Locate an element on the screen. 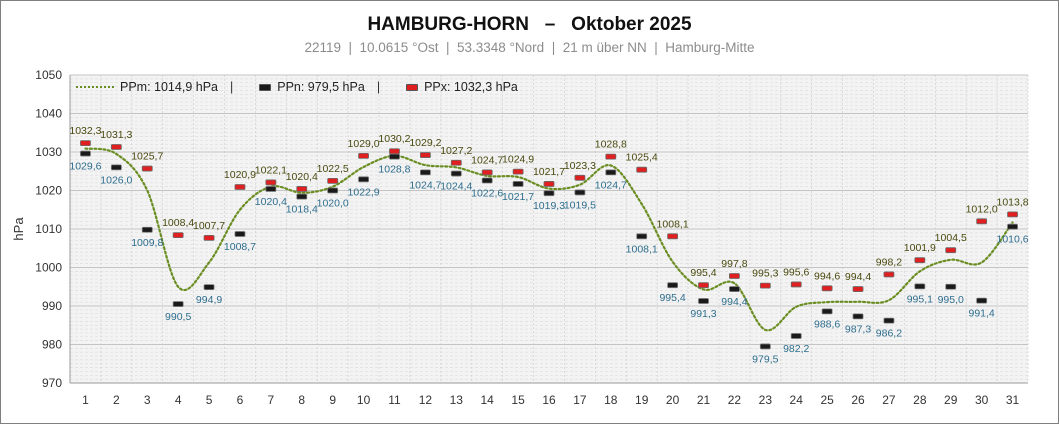 This screenshot has height=424, width=1059. legend-max-label: PPx: 1032,3 hPa is located at coordinates (471, 87).